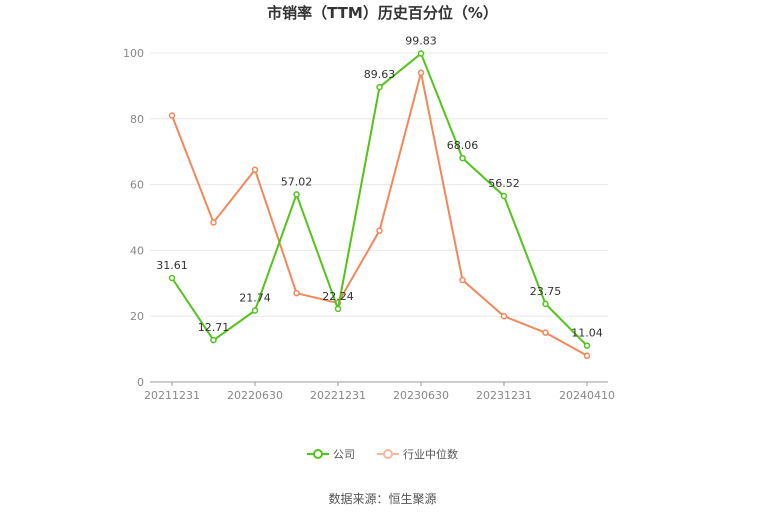 The height and width of the screenshot is (517, 765). Describe the element at coordinates (344, 454) in the screenshot. I see `legend-label-company: 公司` at that location.